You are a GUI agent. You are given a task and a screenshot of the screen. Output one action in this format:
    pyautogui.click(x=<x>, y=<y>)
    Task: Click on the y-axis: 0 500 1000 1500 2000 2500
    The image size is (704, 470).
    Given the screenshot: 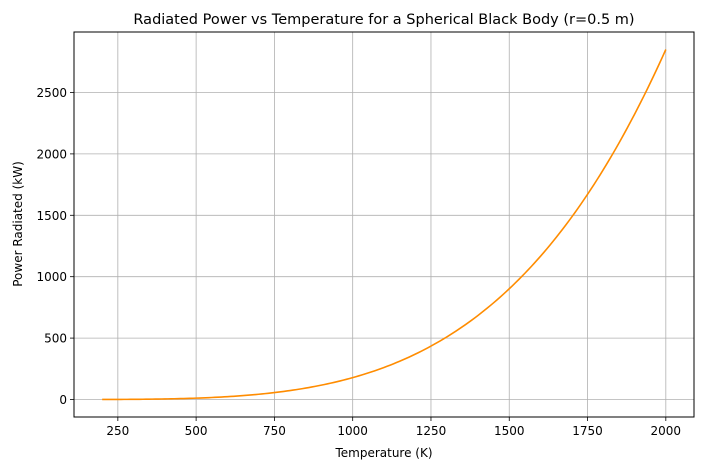 What is the action you would take?
    pyautogui.click(x=55, y=246)
    